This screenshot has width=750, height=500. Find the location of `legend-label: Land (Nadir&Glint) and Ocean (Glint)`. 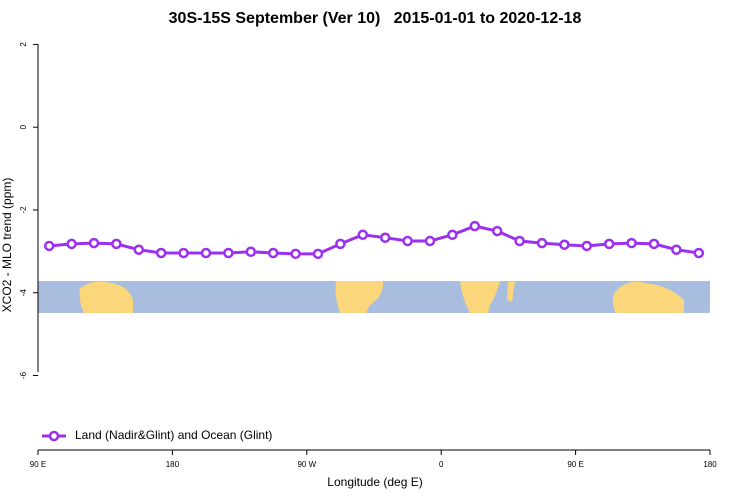

legend-label: Land (Nadir&Glint) and Ocean (Glint) is located at coordinates (173, 435).